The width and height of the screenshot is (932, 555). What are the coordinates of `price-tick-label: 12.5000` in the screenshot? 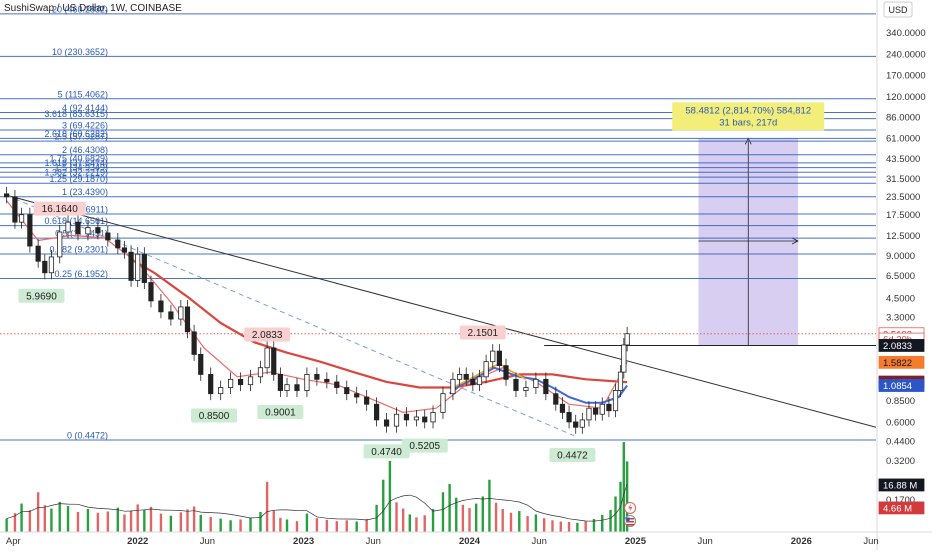 It's located at (903, 236).